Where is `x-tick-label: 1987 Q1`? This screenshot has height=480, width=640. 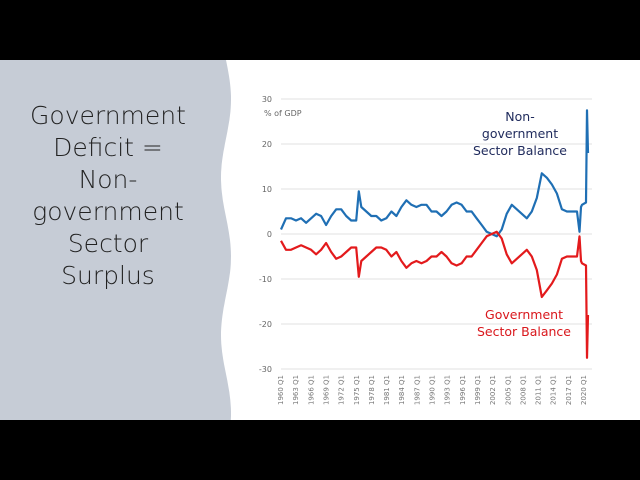 x-tick-label: 1987 Q1 is located at coordinates (417, 390).